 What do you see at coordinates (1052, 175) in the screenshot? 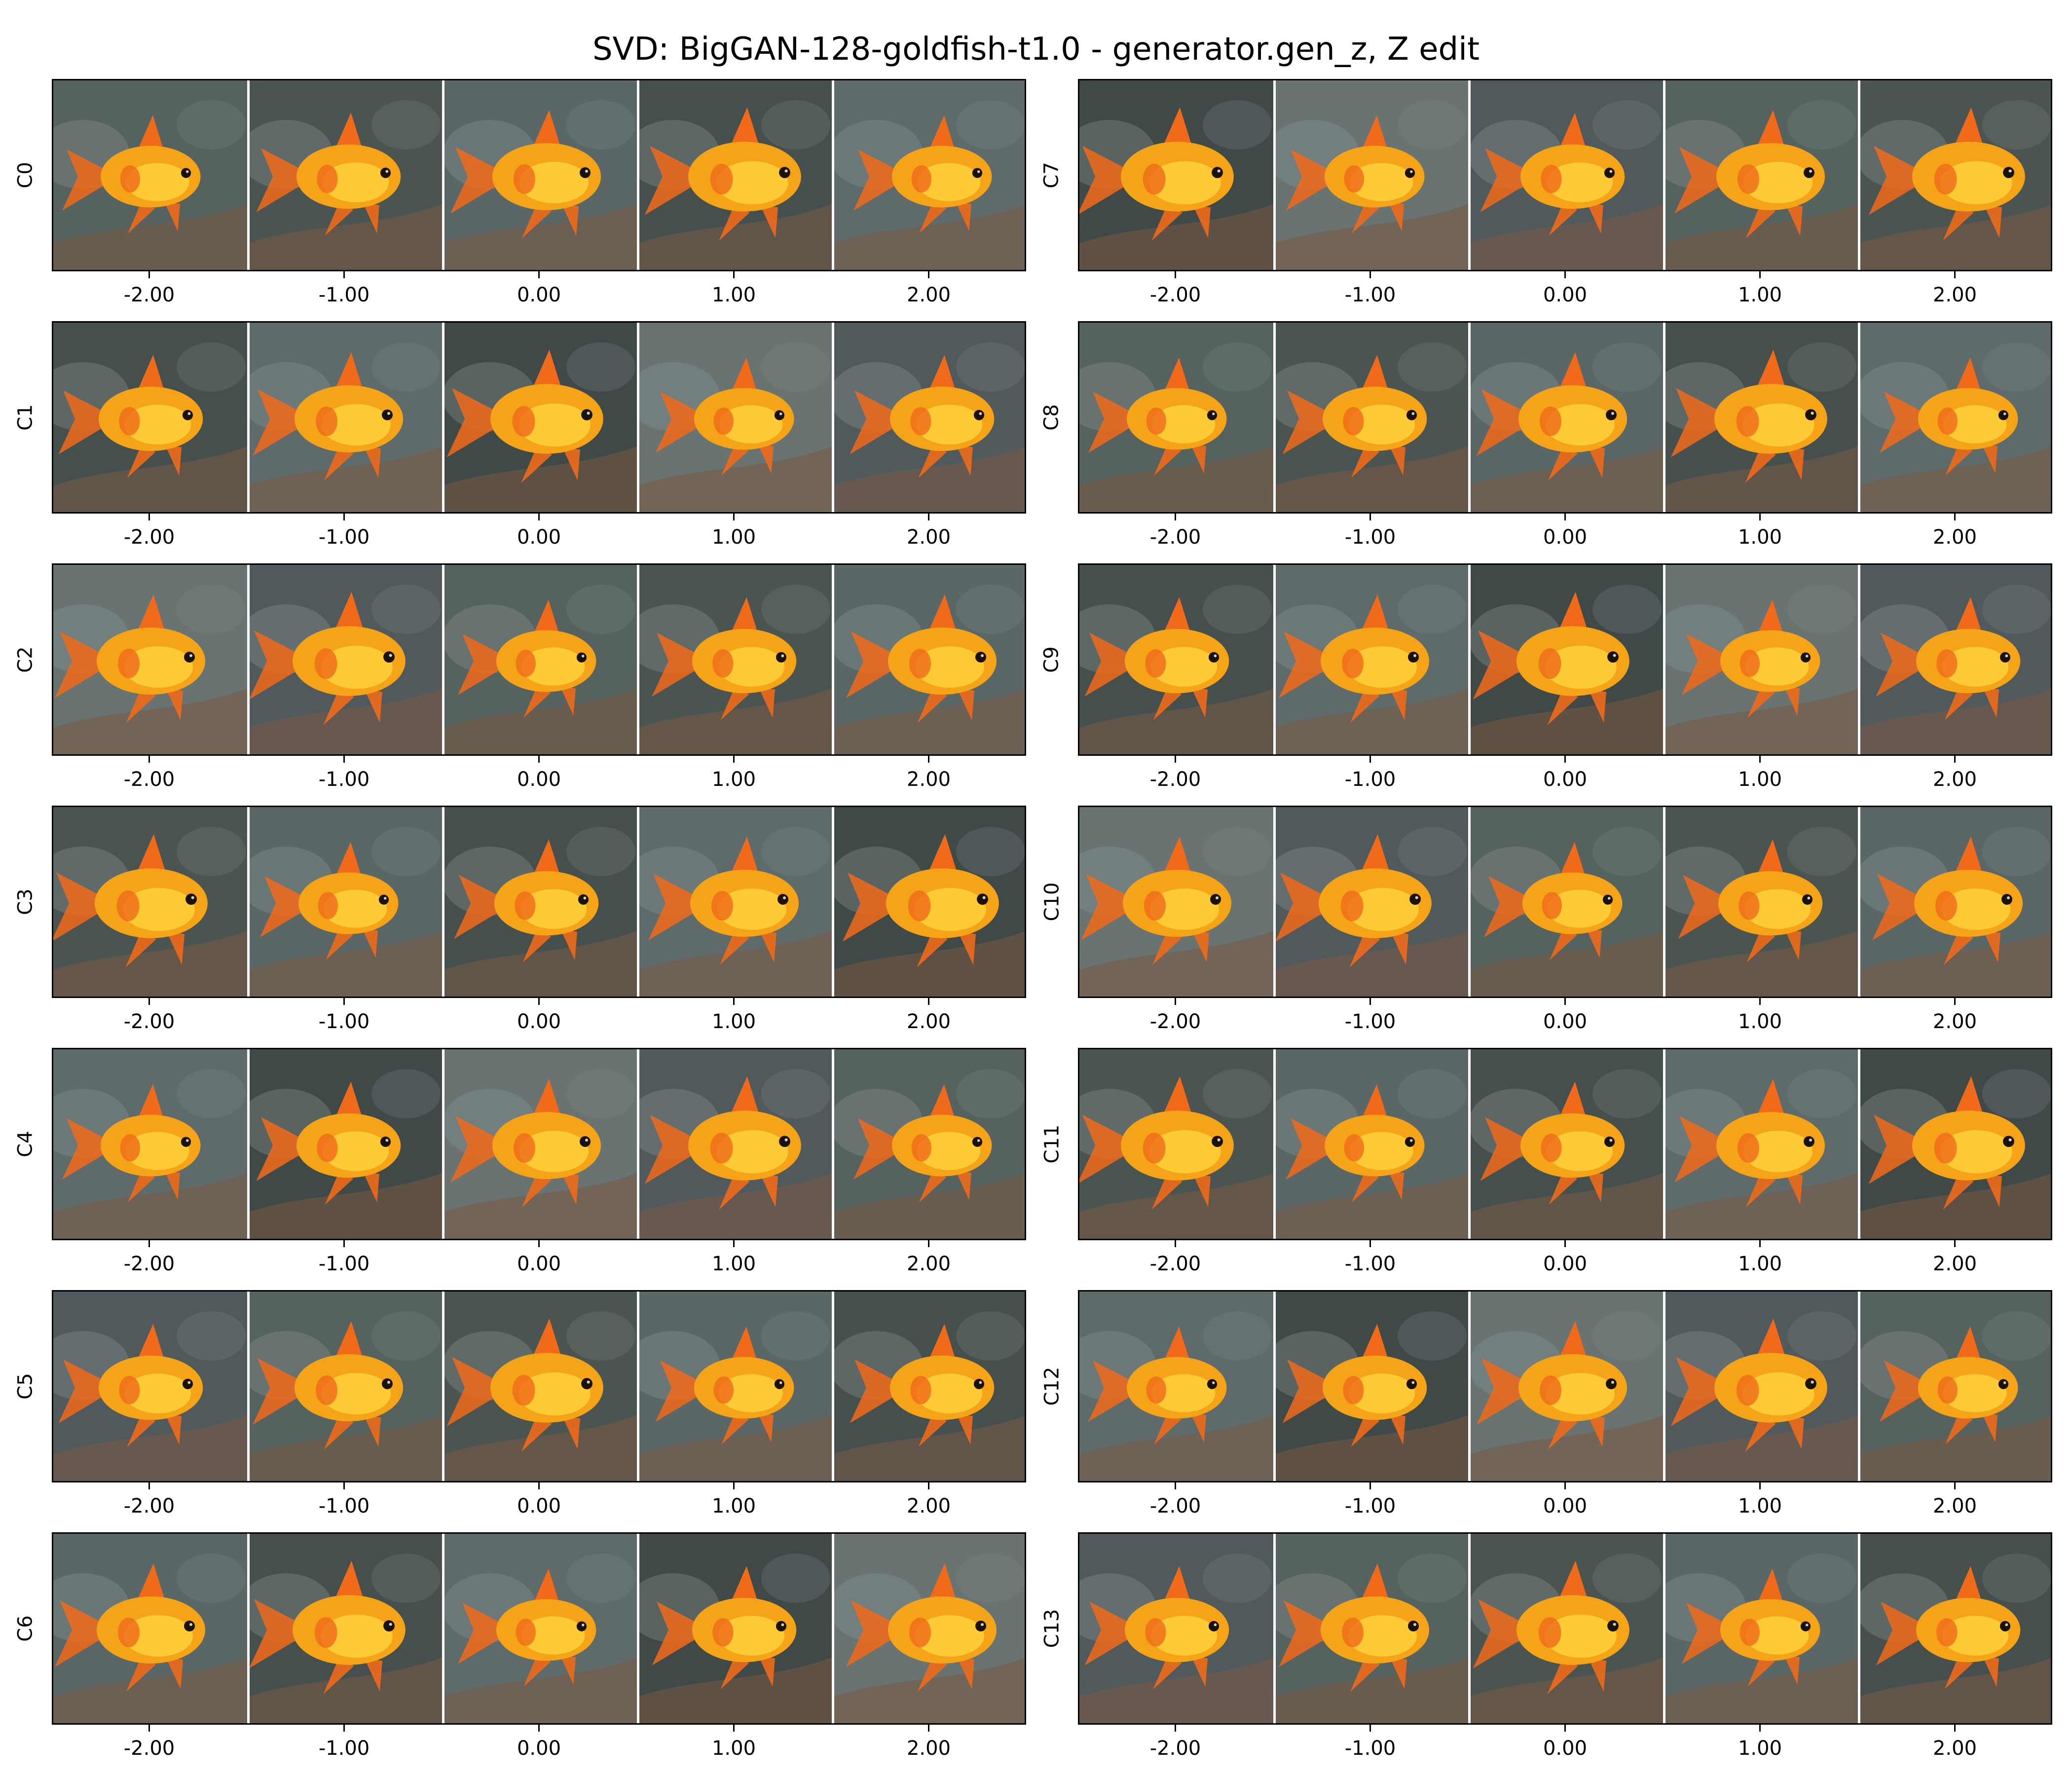
I see `component-label: C7` at bounding box center [1052, 175].